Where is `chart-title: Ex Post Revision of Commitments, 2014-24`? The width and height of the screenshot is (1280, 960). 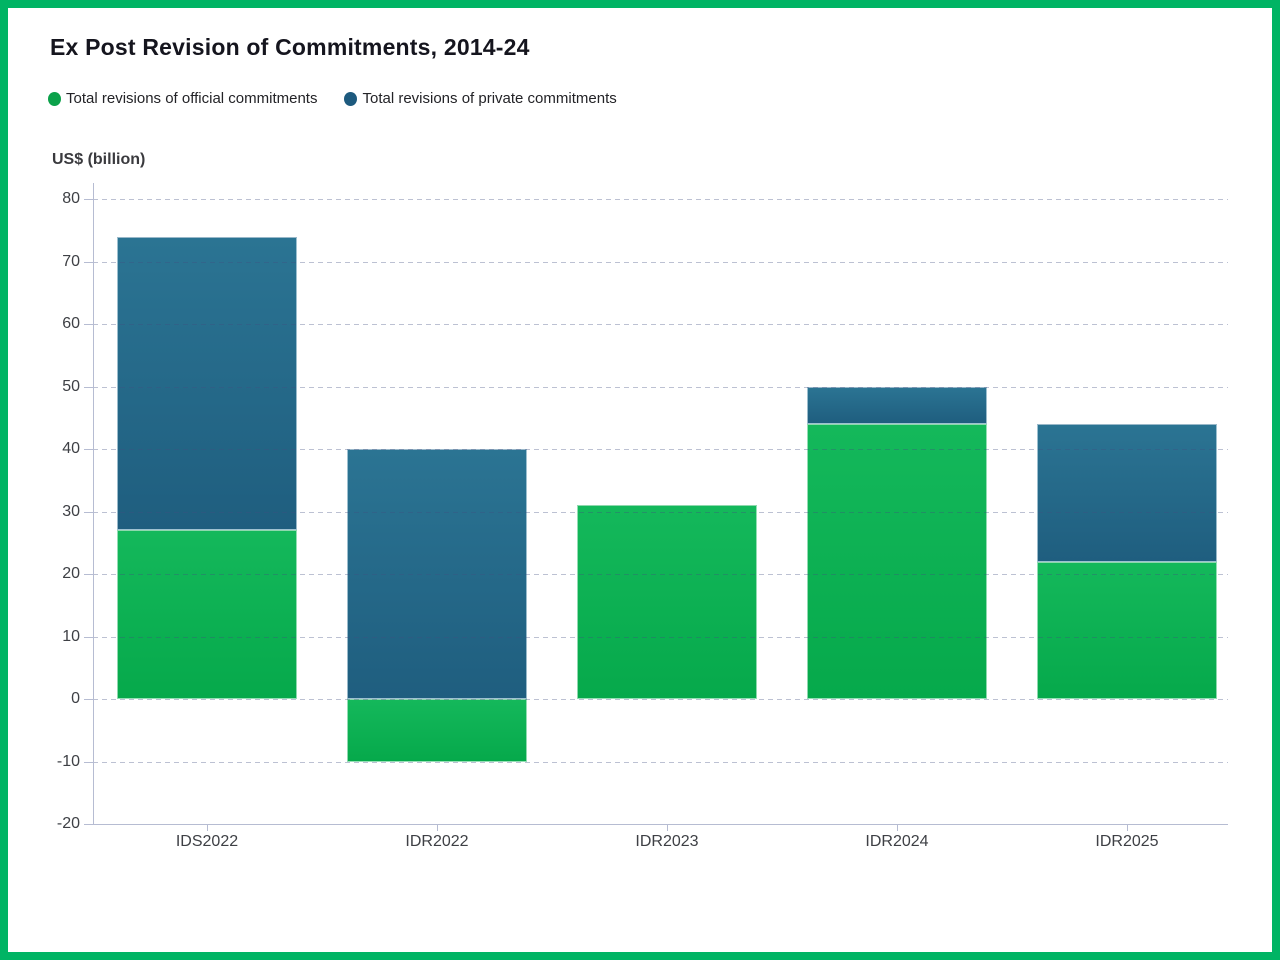 chart-title: Ex Post Revision of Commitments, 2014-24 is located at coordinates (290, 47).